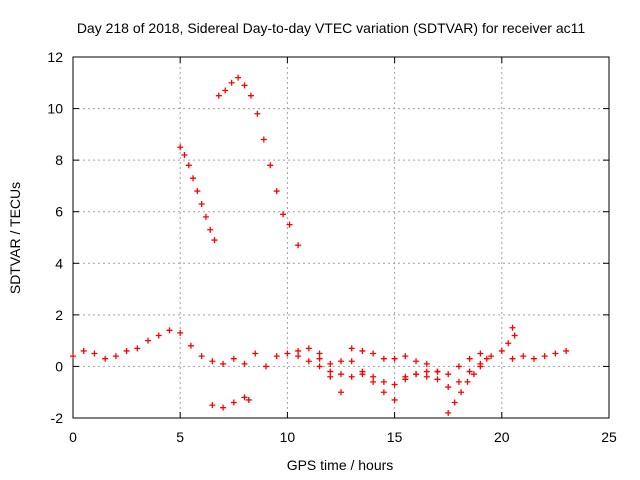 The width and height of the screenshot is (640, 480). Describe the element at coordinates (609, 437) in the screenshot. I see `x-tick-label: 25` at that location.